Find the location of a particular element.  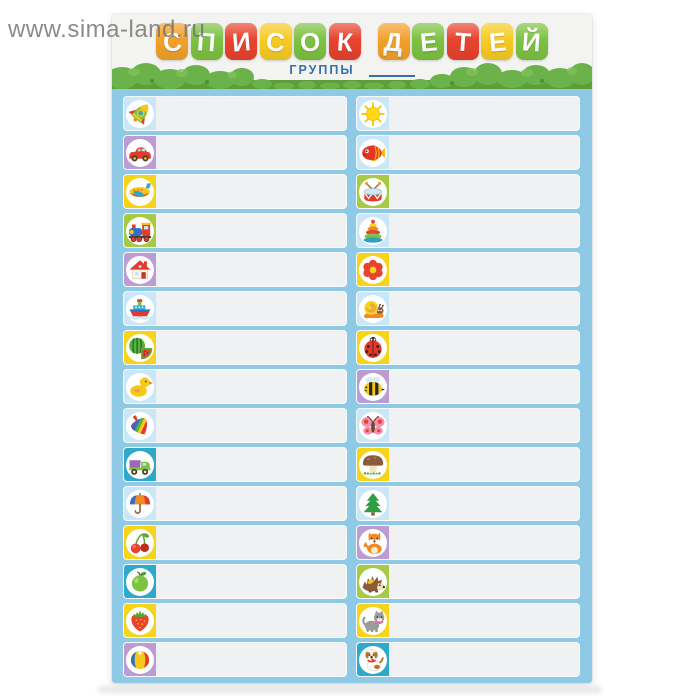

group-blank-line is located at coordinates (391, 70).